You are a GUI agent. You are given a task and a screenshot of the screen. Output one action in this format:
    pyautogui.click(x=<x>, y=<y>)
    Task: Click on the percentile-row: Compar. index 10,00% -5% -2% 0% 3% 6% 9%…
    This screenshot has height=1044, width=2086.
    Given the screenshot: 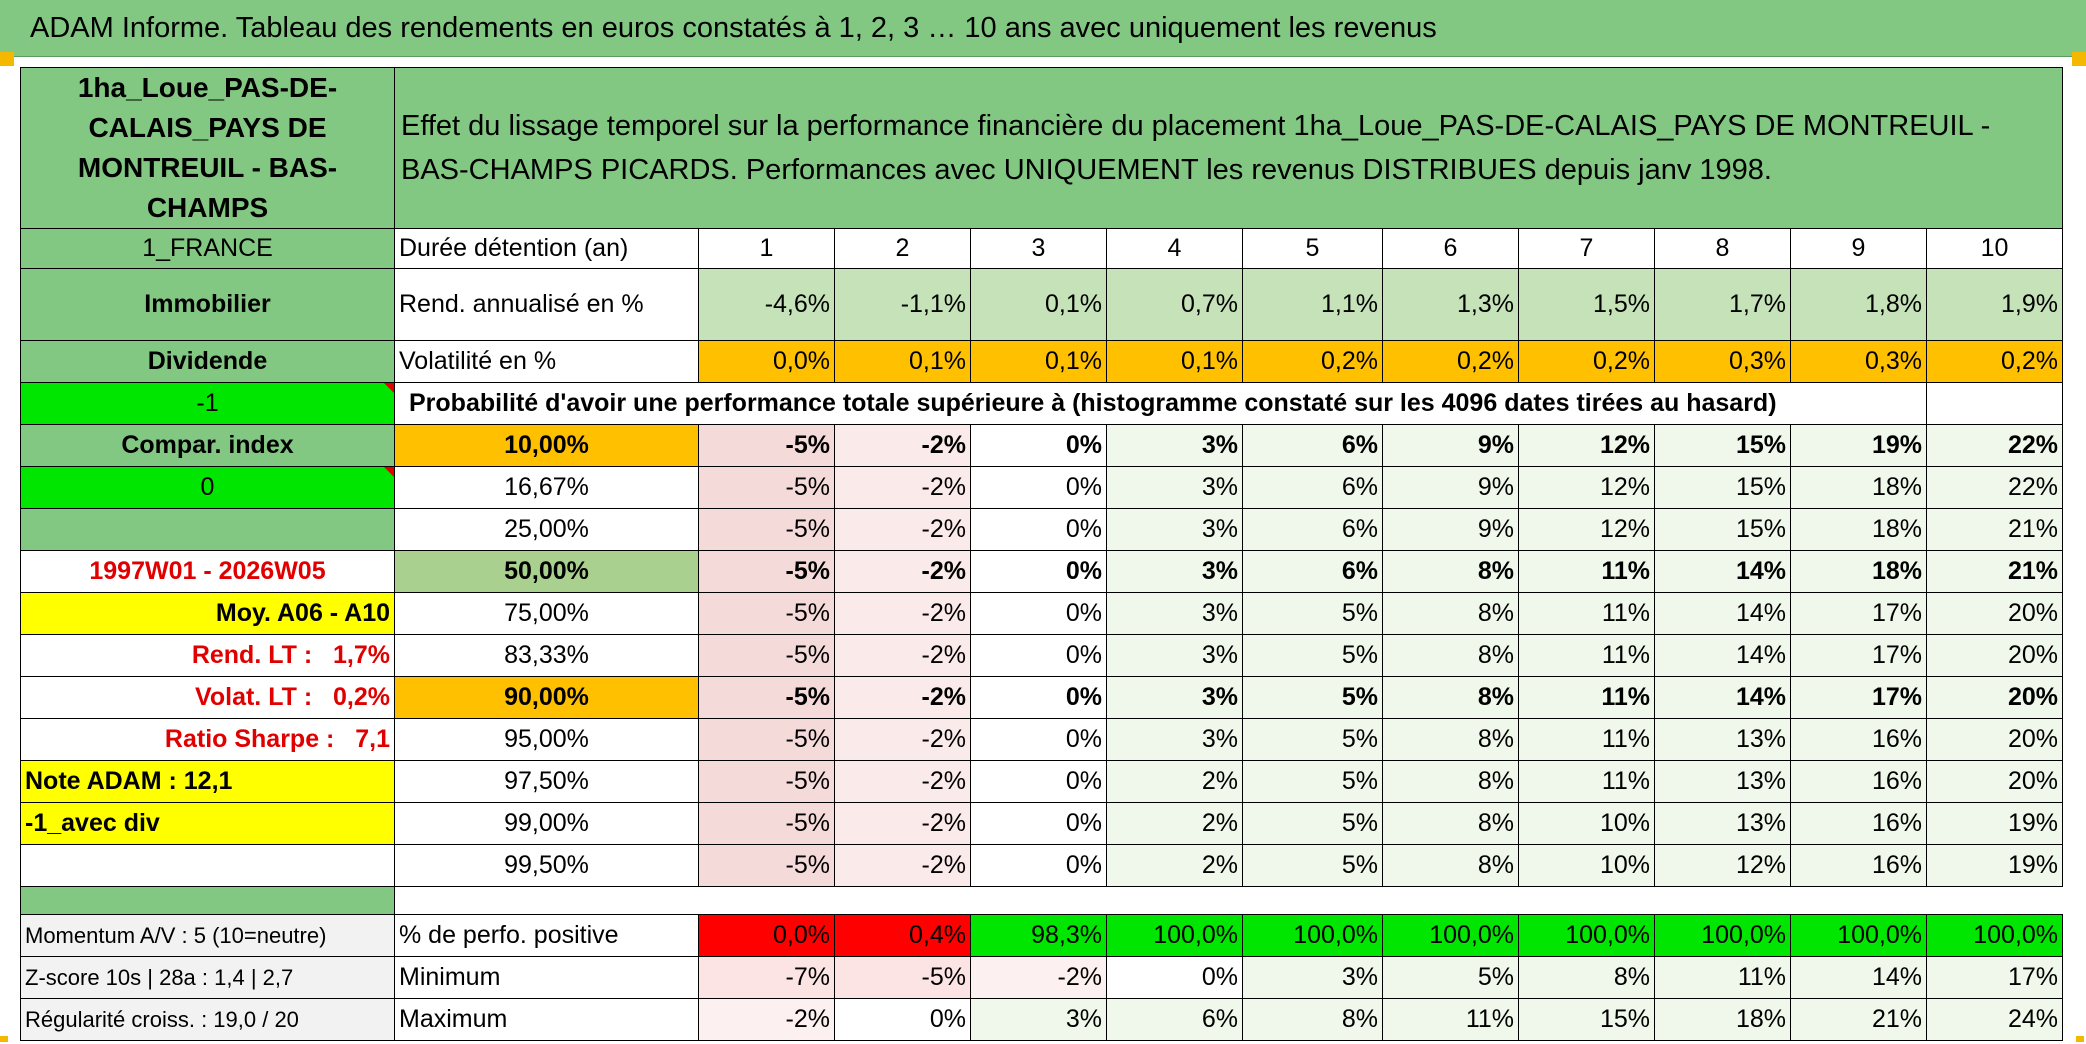 What is the action you would take?
    pyautogui.click(x=1041, y=445)
    